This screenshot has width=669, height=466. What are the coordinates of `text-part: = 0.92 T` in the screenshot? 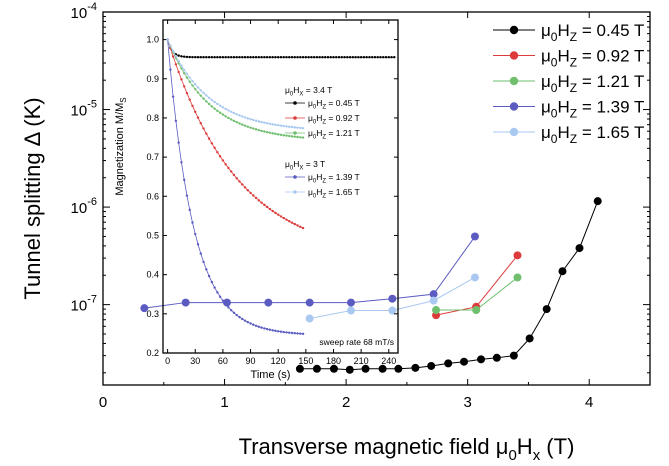 It's located at (343, 118).